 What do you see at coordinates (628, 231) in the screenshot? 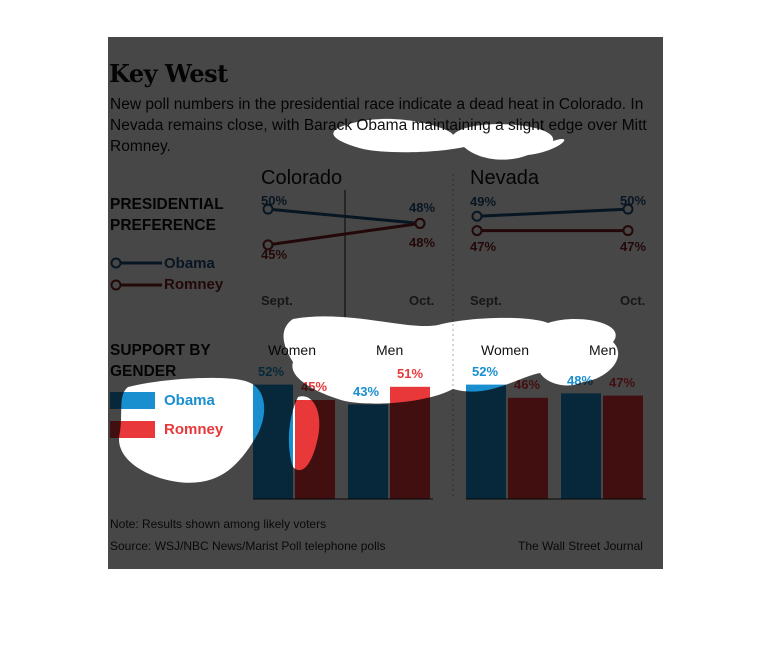
I see `nevada-romney-point-oct` at bounding box center [628, 231].